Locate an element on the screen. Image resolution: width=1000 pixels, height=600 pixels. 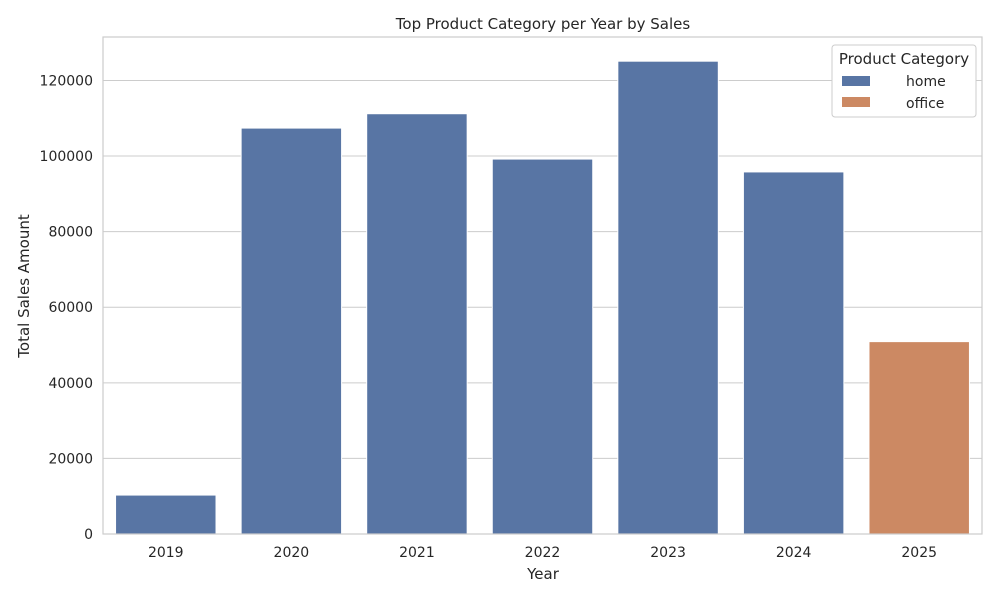
legend-label-home: home is located at coordinates (926, 82).